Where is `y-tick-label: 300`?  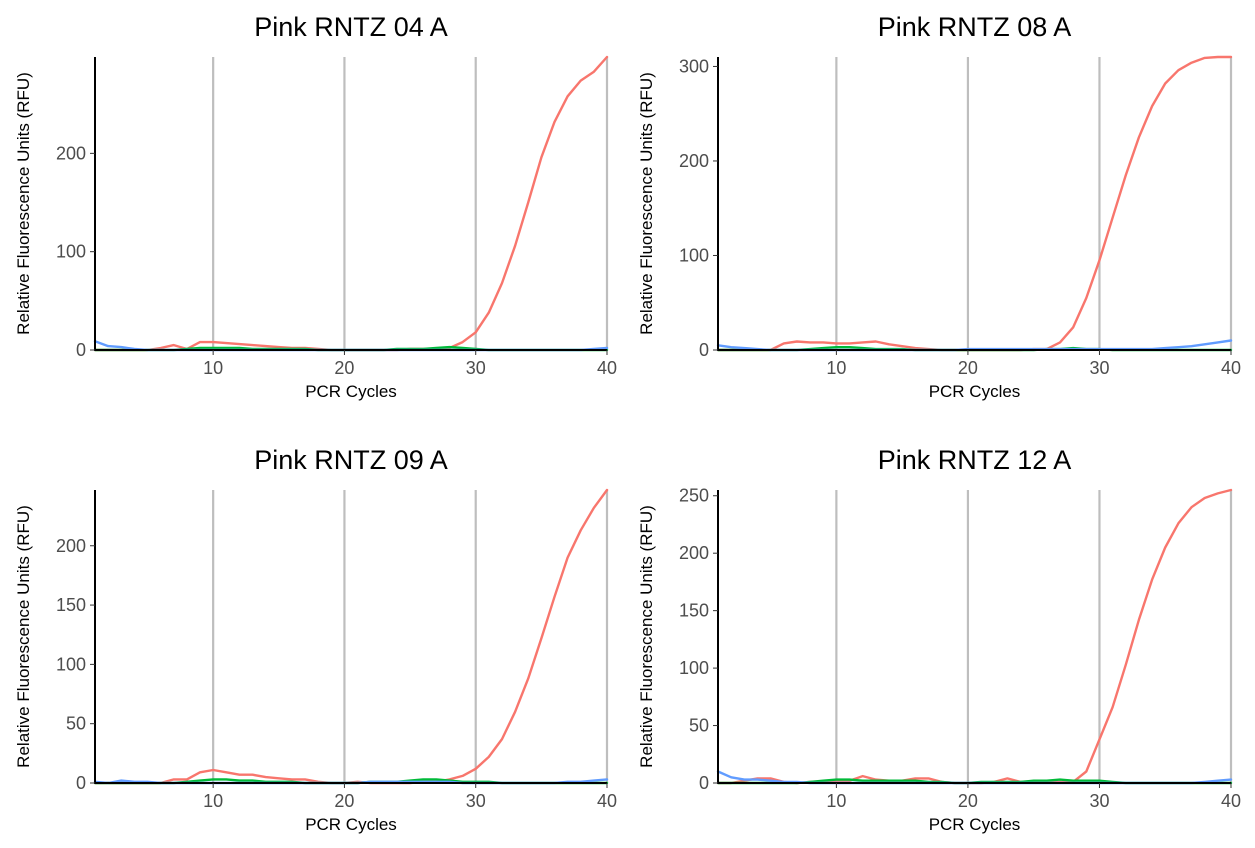
y-tick-label: 300 is located at coordinates (694, 66).